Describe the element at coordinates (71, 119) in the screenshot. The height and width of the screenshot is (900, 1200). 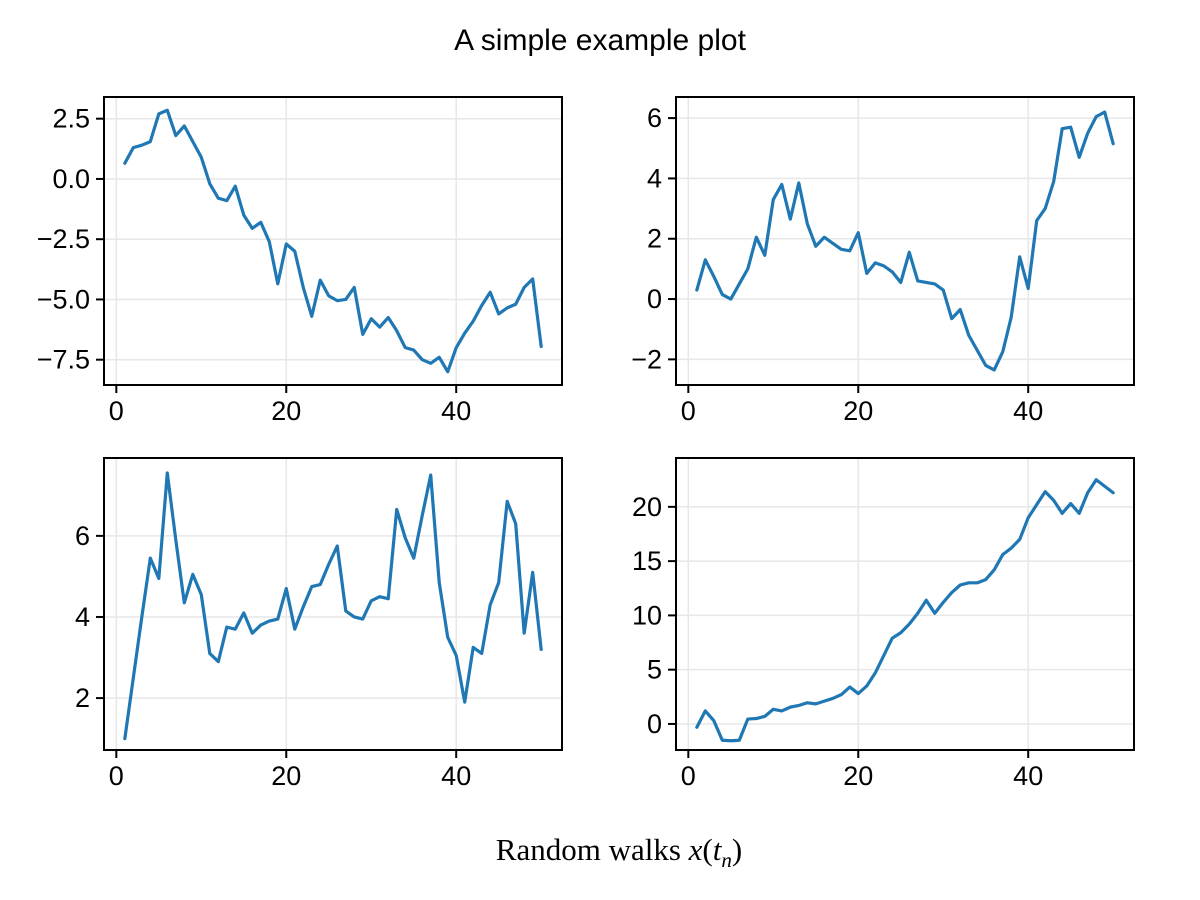
I see `y-tick-label: 2.5` at that location.